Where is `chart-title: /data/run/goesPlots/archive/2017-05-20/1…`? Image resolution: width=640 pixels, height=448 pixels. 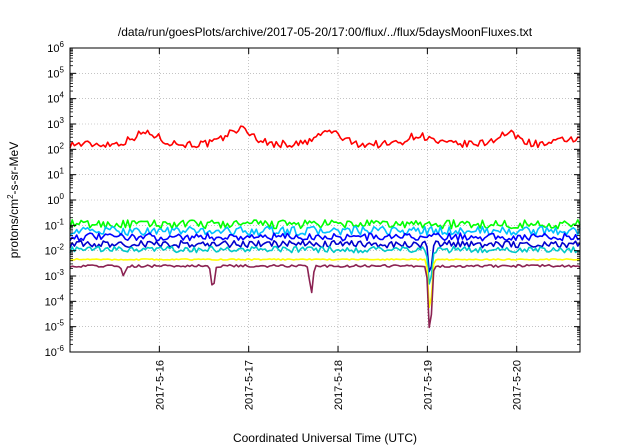
chart-title: /data/run/goesPlots/archive/2017-05-20/1… is located at coordinates (325, 32).